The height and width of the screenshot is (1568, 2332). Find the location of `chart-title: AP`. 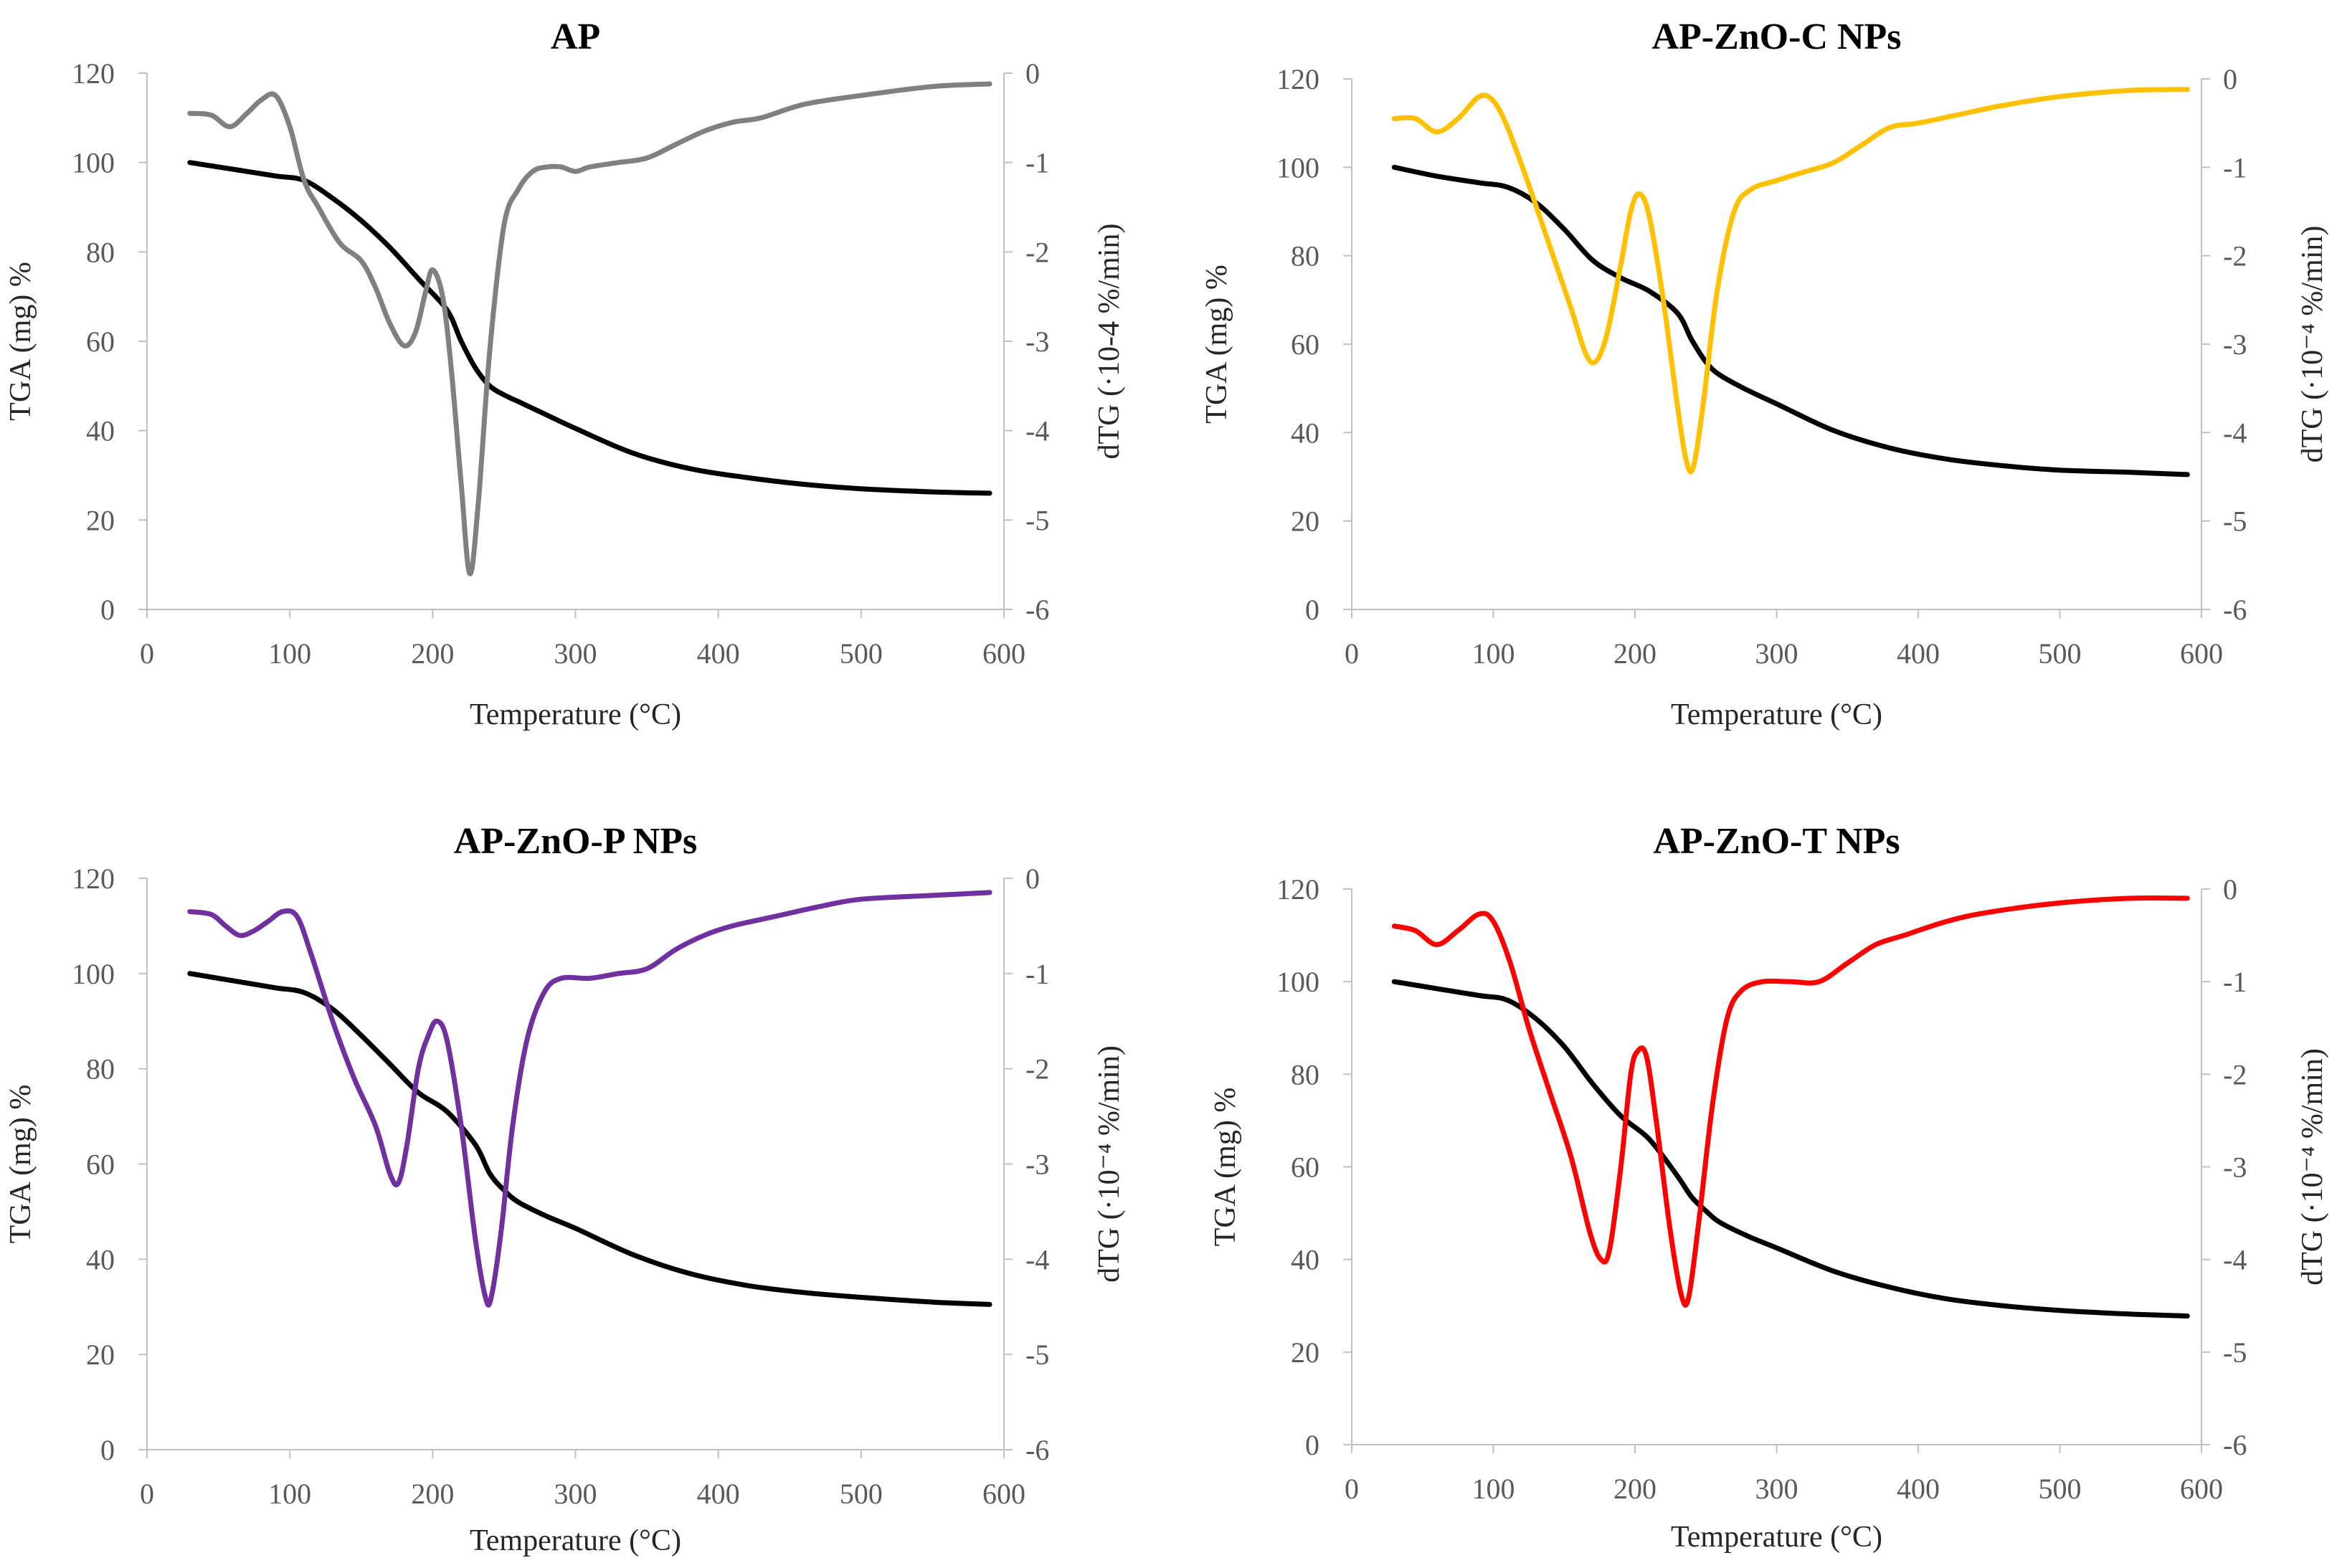

chart-title: AP is located at coordinates (575, 36).